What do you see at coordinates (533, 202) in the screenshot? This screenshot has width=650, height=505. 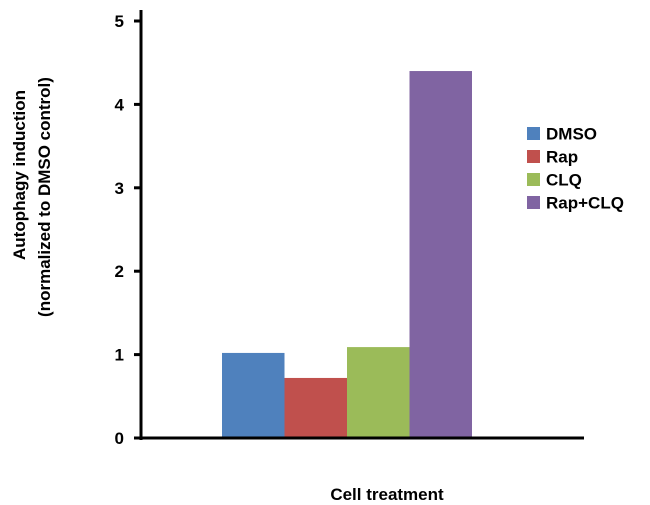 I see `legend-swatch-rap-clq` at bounding box center [533, 202].